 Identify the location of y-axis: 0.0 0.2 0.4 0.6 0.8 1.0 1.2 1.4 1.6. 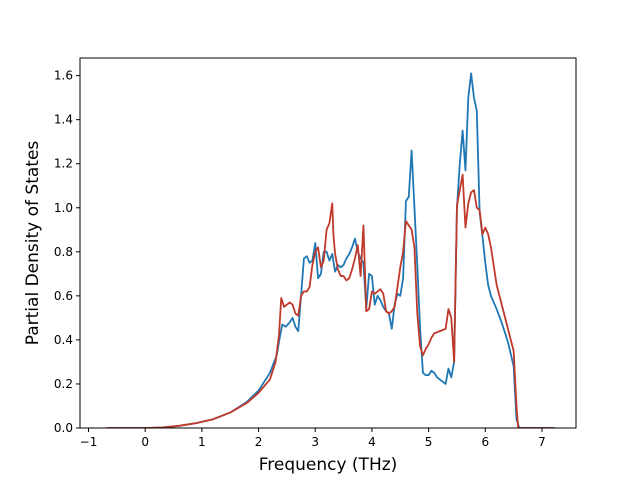
(67, 252).